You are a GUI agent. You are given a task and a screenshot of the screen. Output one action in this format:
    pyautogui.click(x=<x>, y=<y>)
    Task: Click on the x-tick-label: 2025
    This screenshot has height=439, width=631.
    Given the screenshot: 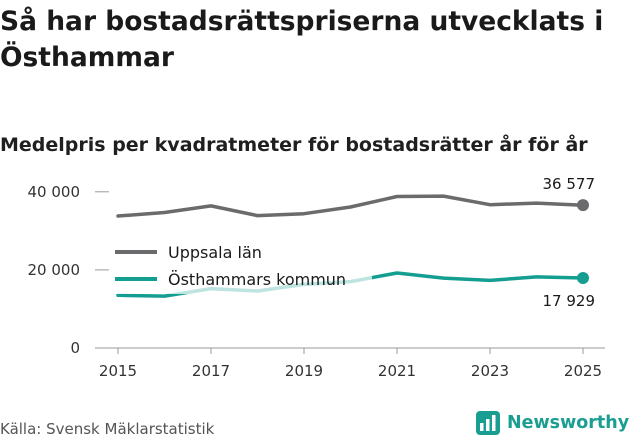 What is the action you would take?
    pyautogui.click(x=583, y=371)
    